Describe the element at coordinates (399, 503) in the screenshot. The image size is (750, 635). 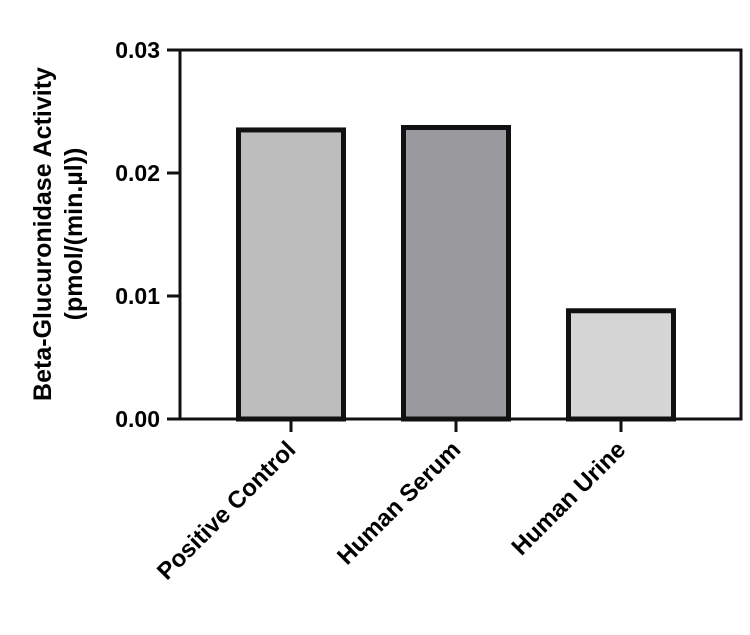
I see `x-tick-label: Human Serum` at that location.